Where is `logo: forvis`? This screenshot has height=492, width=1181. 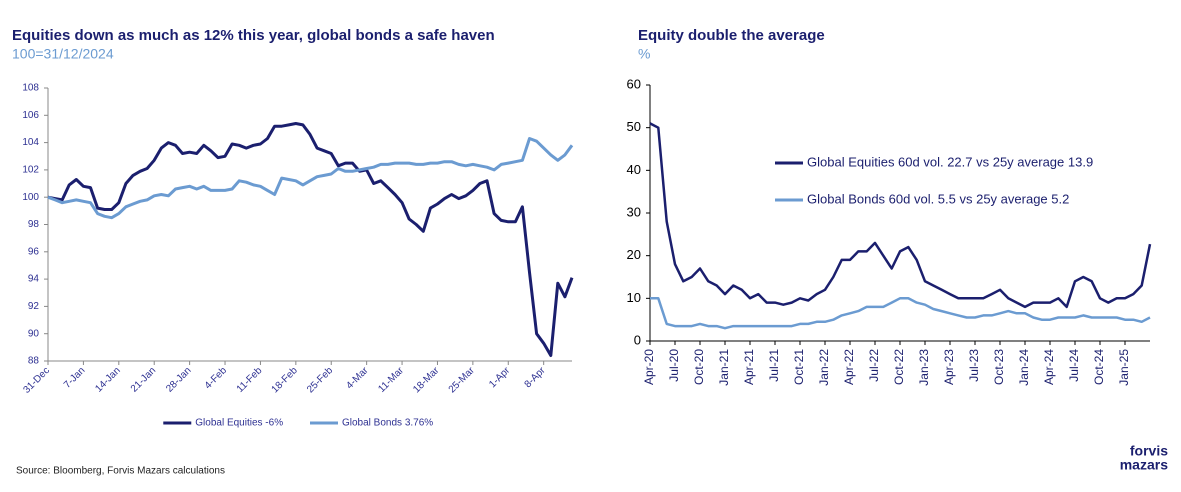
logo: forvis is located at coordinates (1149, 451).